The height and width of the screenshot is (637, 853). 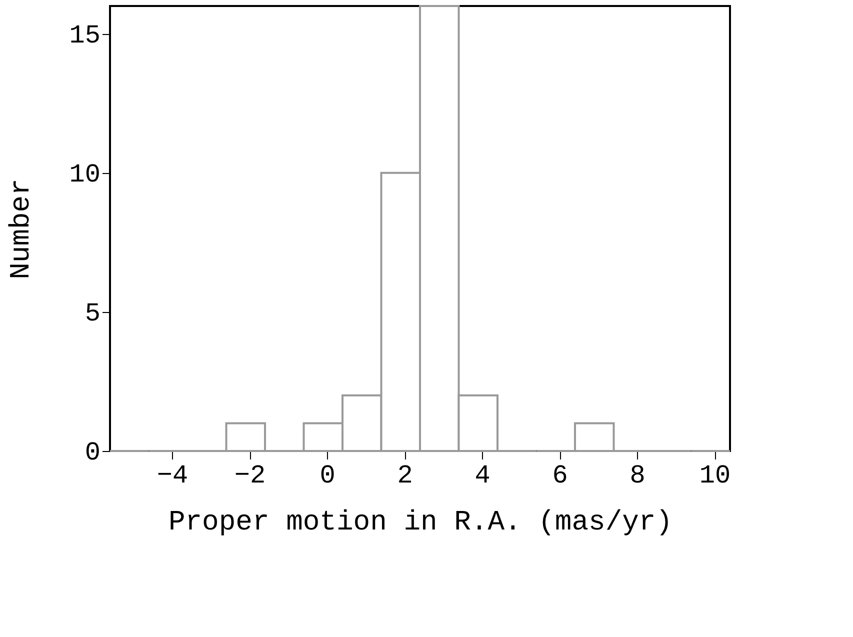 I want to click on x-tick-label: 10, so click(x=715, y=475).